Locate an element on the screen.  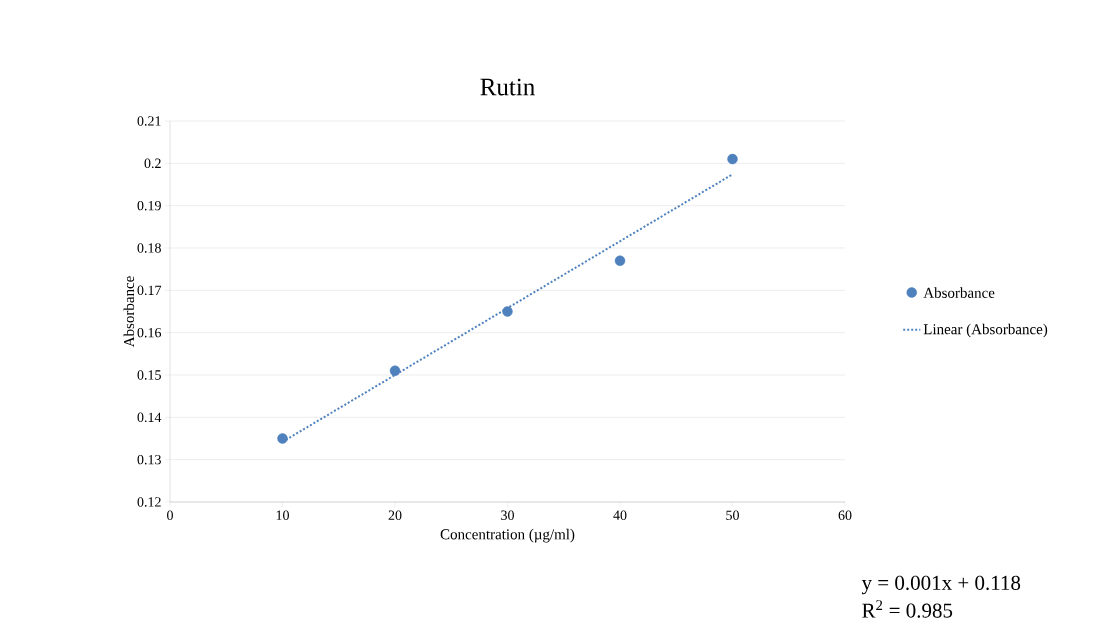
y-axis-title: Absorbance is located at coordinates (129, 312).